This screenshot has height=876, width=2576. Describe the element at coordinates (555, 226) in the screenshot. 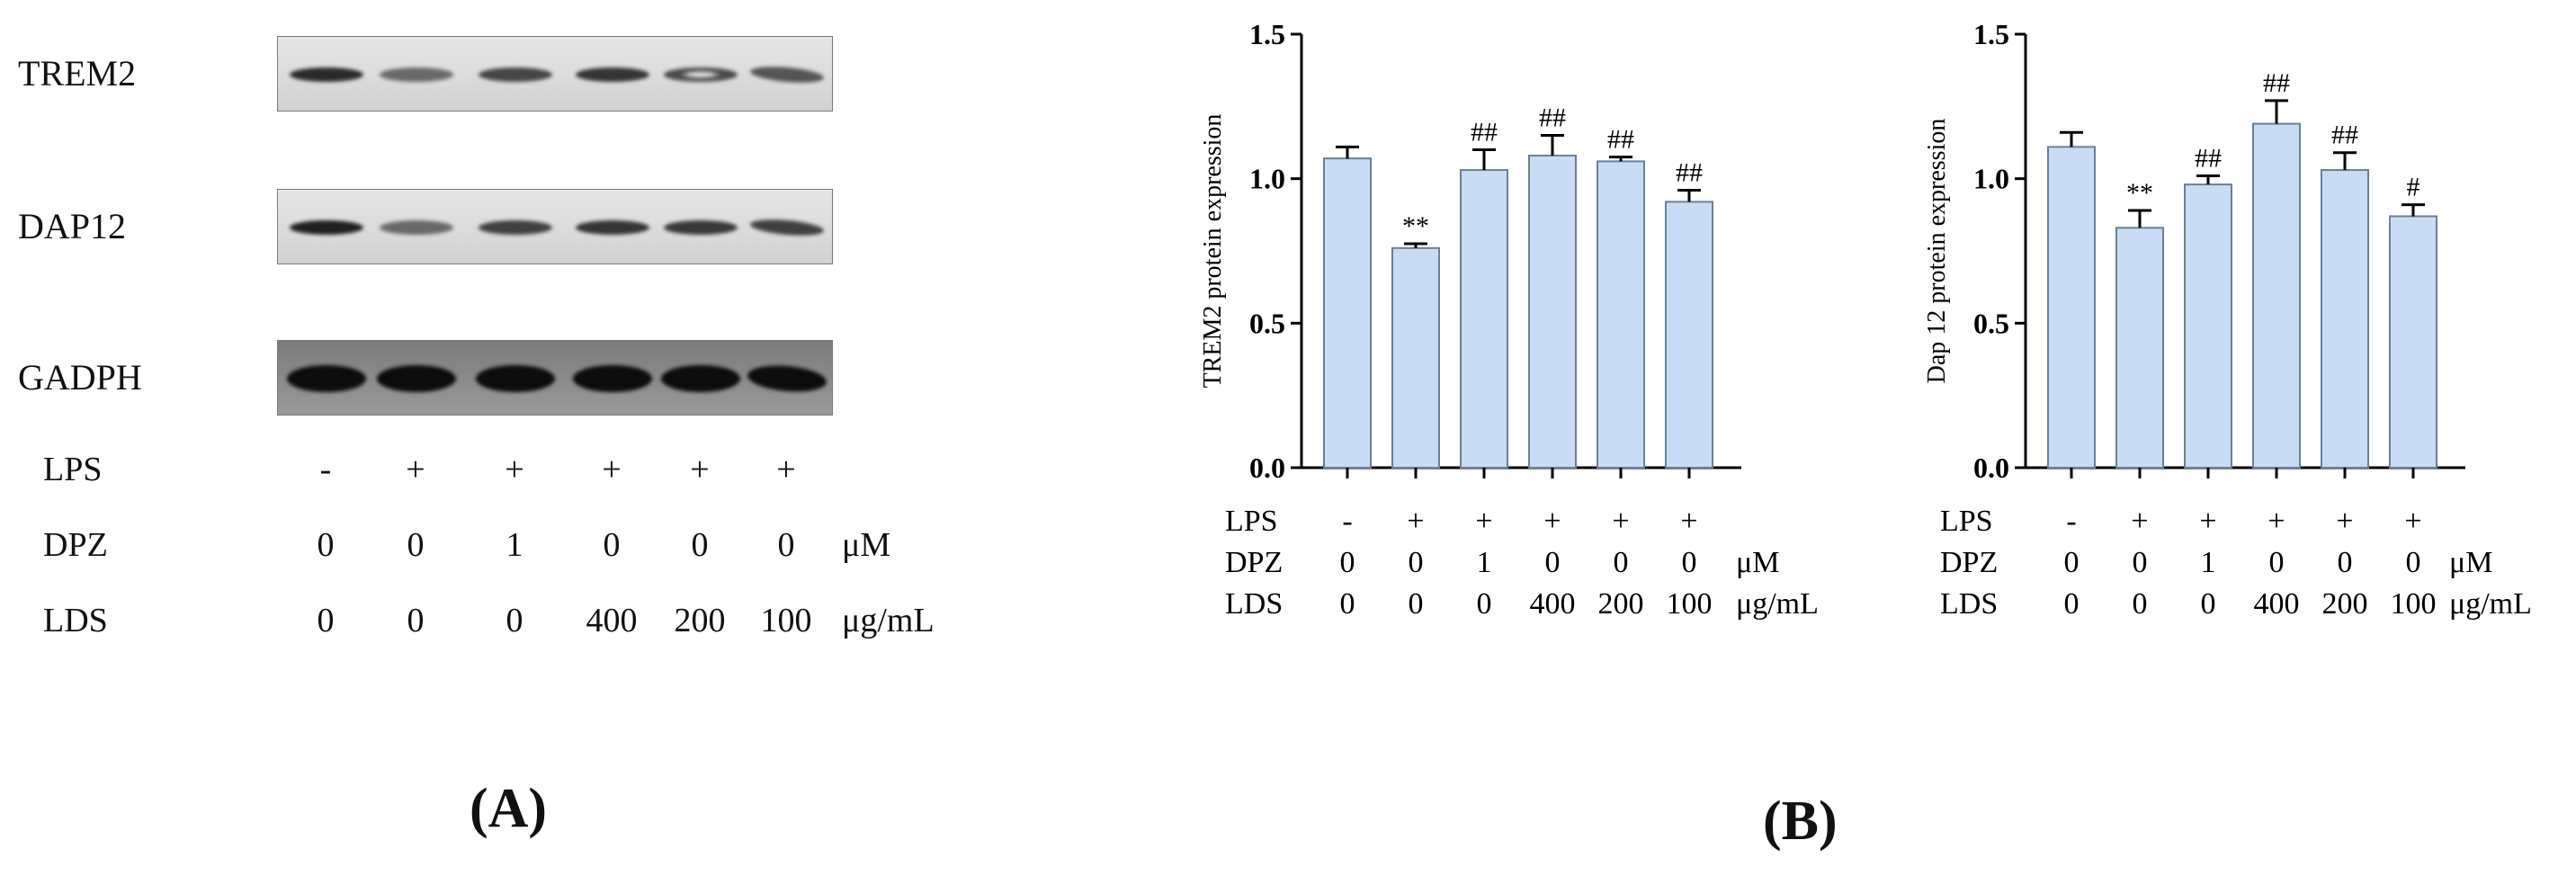

I see `blot-strip-dap12` at that location.